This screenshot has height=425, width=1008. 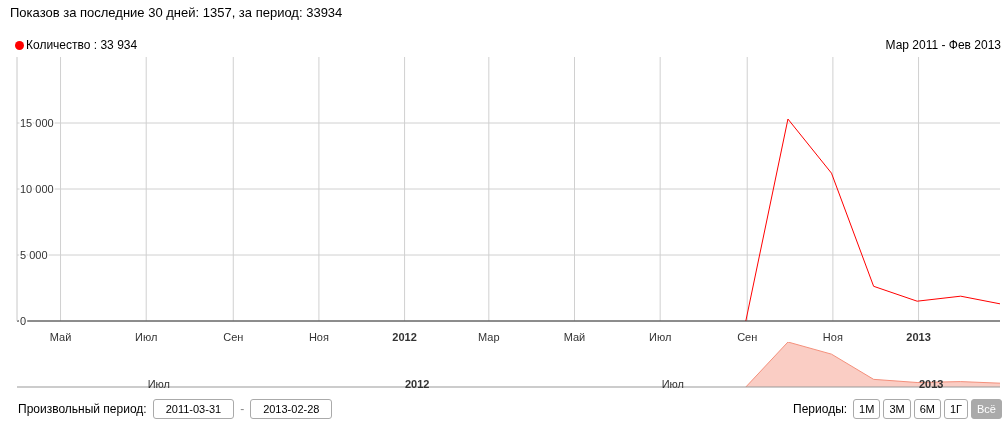 What do you see at coordinates (872, 219) in the screenshot?
I see `line-series` at bounding box center [872, 219].